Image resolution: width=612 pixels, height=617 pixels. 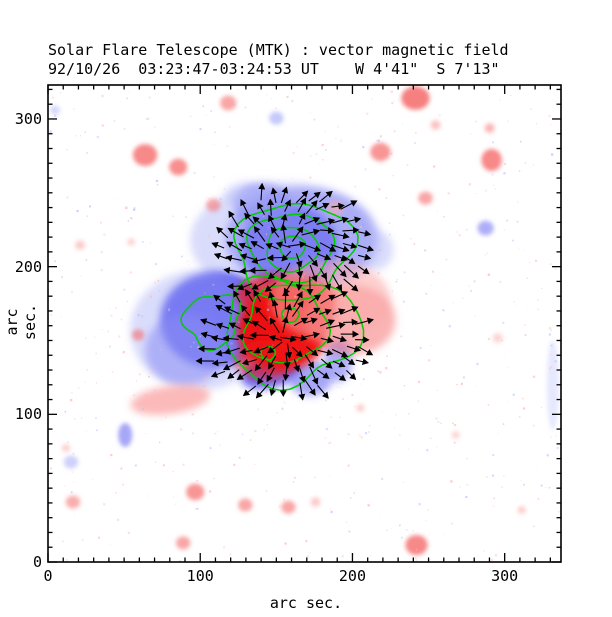 I want to click on x-axis-label: arc sec., so click(x=306, y=603).